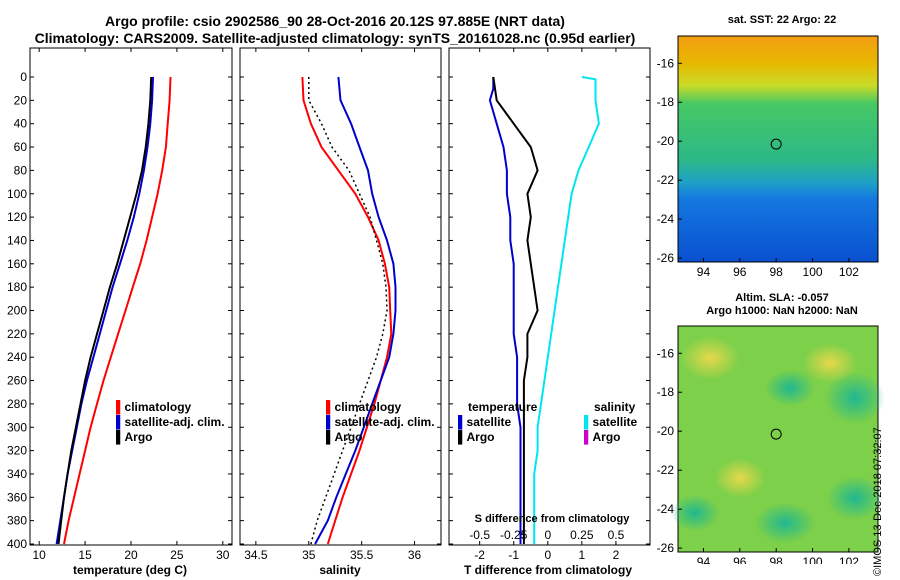 This screenshot has width=900, height=580. Describe the element at coordinates (309, 555) in the screenshot. I see `x-tick-label: 35` at that location.